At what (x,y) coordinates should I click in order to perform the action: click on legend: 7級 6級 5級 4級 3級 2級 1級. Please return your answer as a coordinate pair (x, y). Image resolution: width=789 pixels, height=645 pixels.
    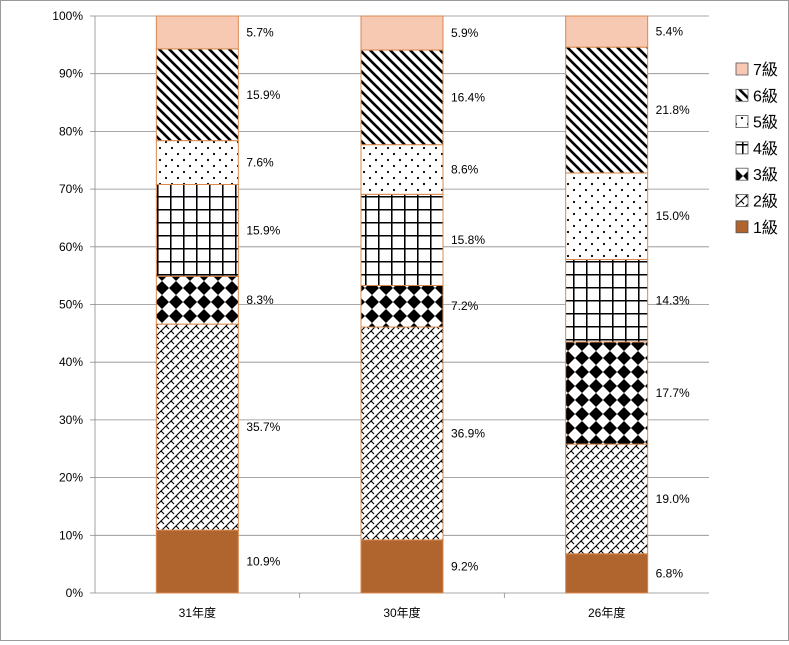
    Looking at the image, I should click on (756, 149).